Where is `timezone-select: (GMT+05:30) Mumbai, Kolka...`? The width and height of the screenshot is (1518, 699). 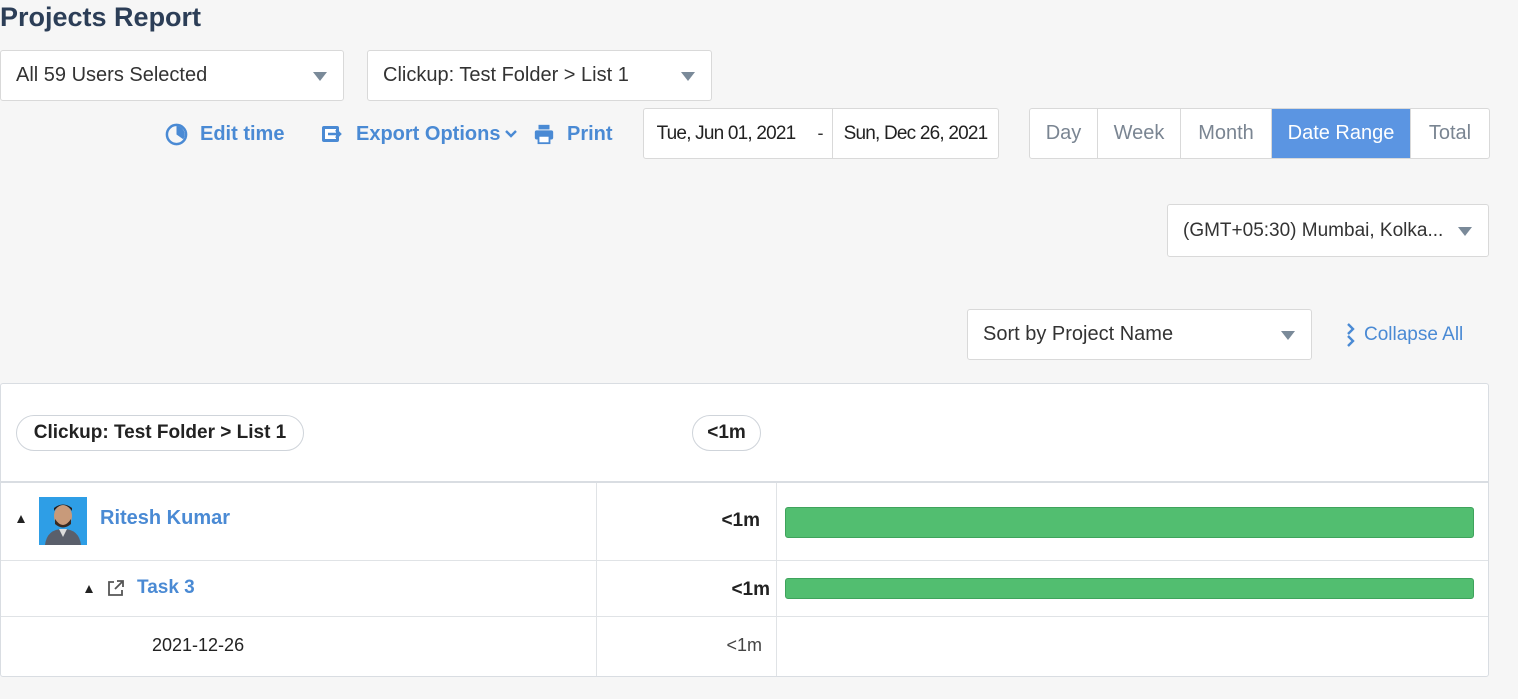
timezone-select: (GMT+05:30) Mumbai, Kolka... is located at coordinates (1328, 230).